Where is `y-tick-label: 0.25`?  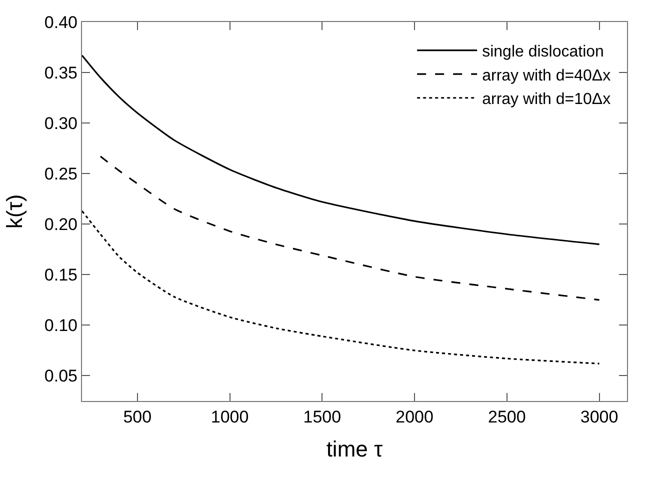
y-tick-label: 0.25 is located at coordinates (61, 174).